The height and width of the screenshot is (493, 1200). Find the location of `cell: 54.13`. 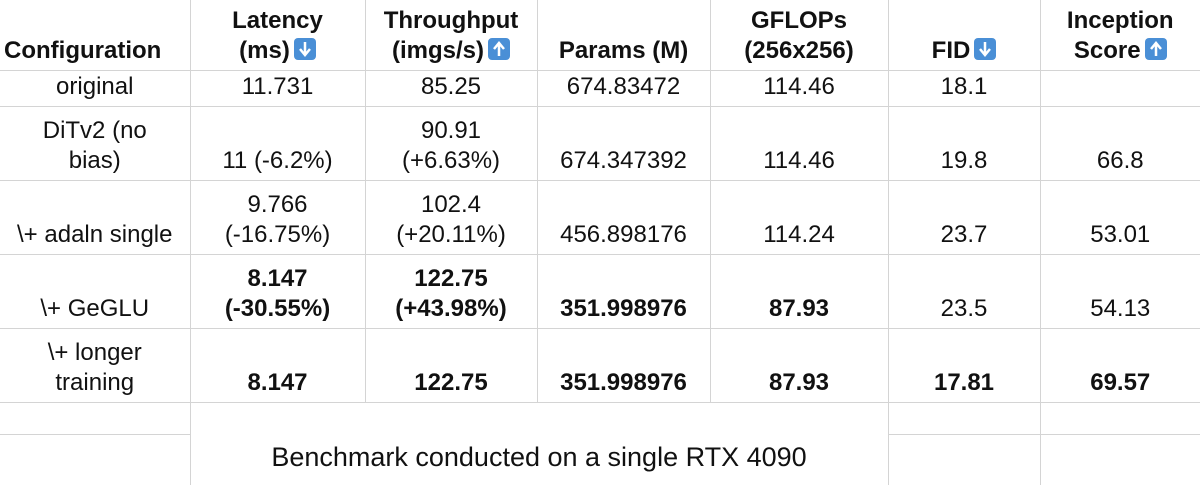

cell: 54.13 is located at coordinates (1119, 291).